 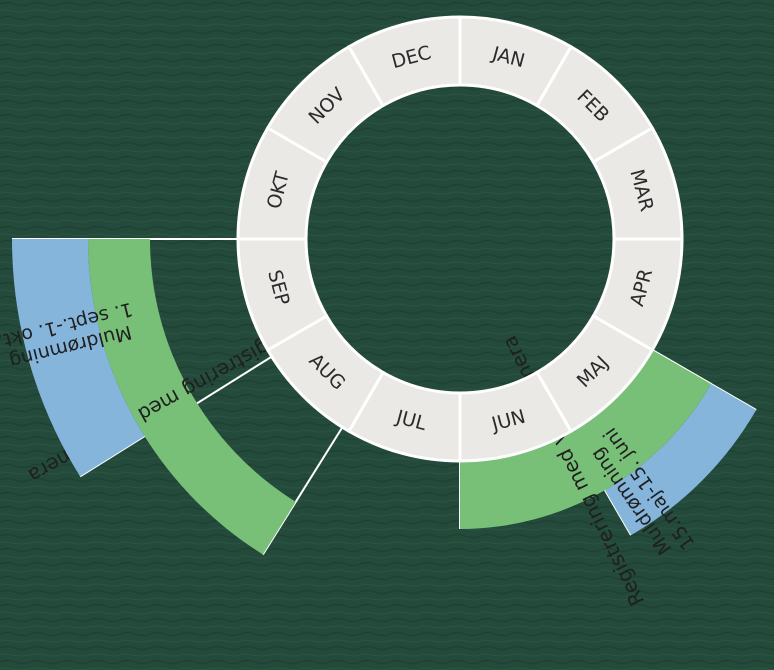 I want to click on period-band-autumn-camera, so click(x=192, y=397).